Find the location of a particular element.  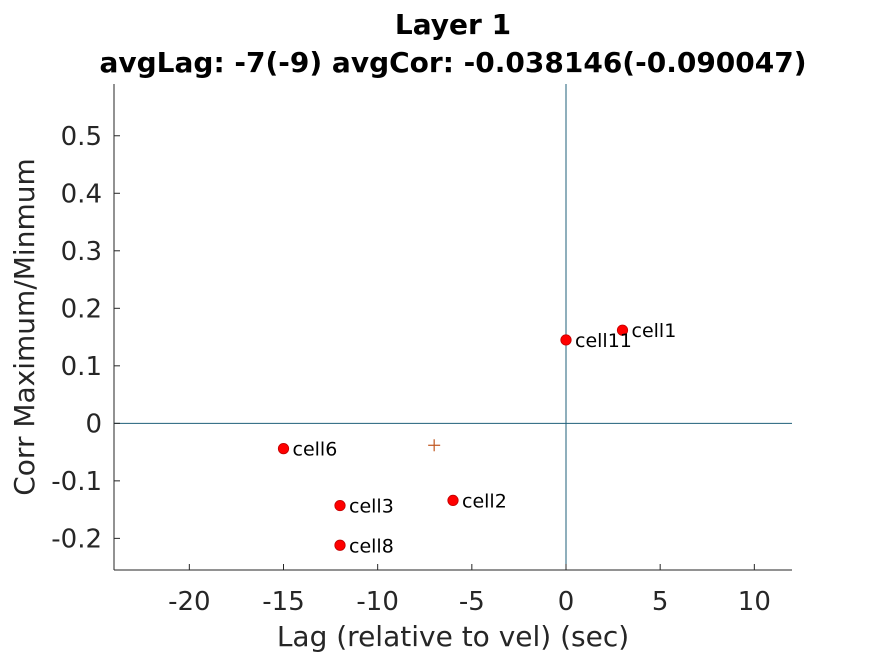

point-label: cell1 is located at coordinates (654, 331).